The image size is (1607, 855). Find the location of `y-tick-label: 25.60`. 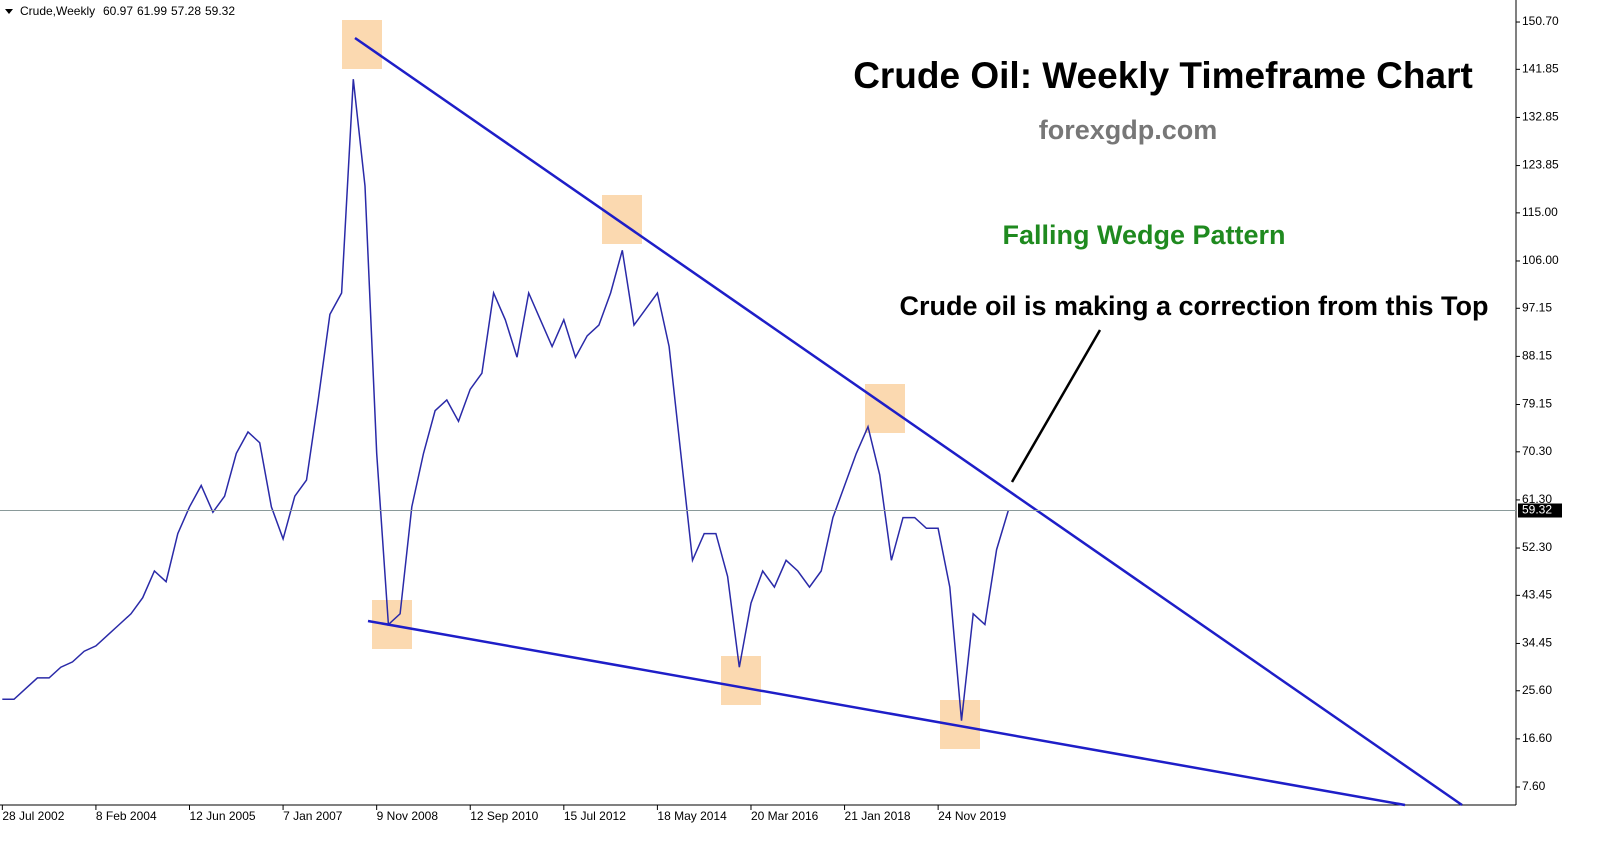

y-tick-label: 25.60 is located at coordinates (1537, 690).